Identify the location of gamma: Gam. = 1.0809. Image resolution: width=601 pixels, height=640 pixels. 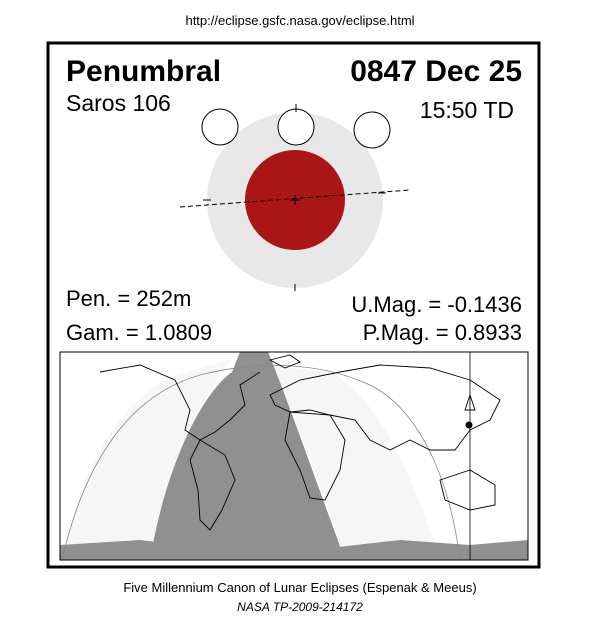
(139, 332).